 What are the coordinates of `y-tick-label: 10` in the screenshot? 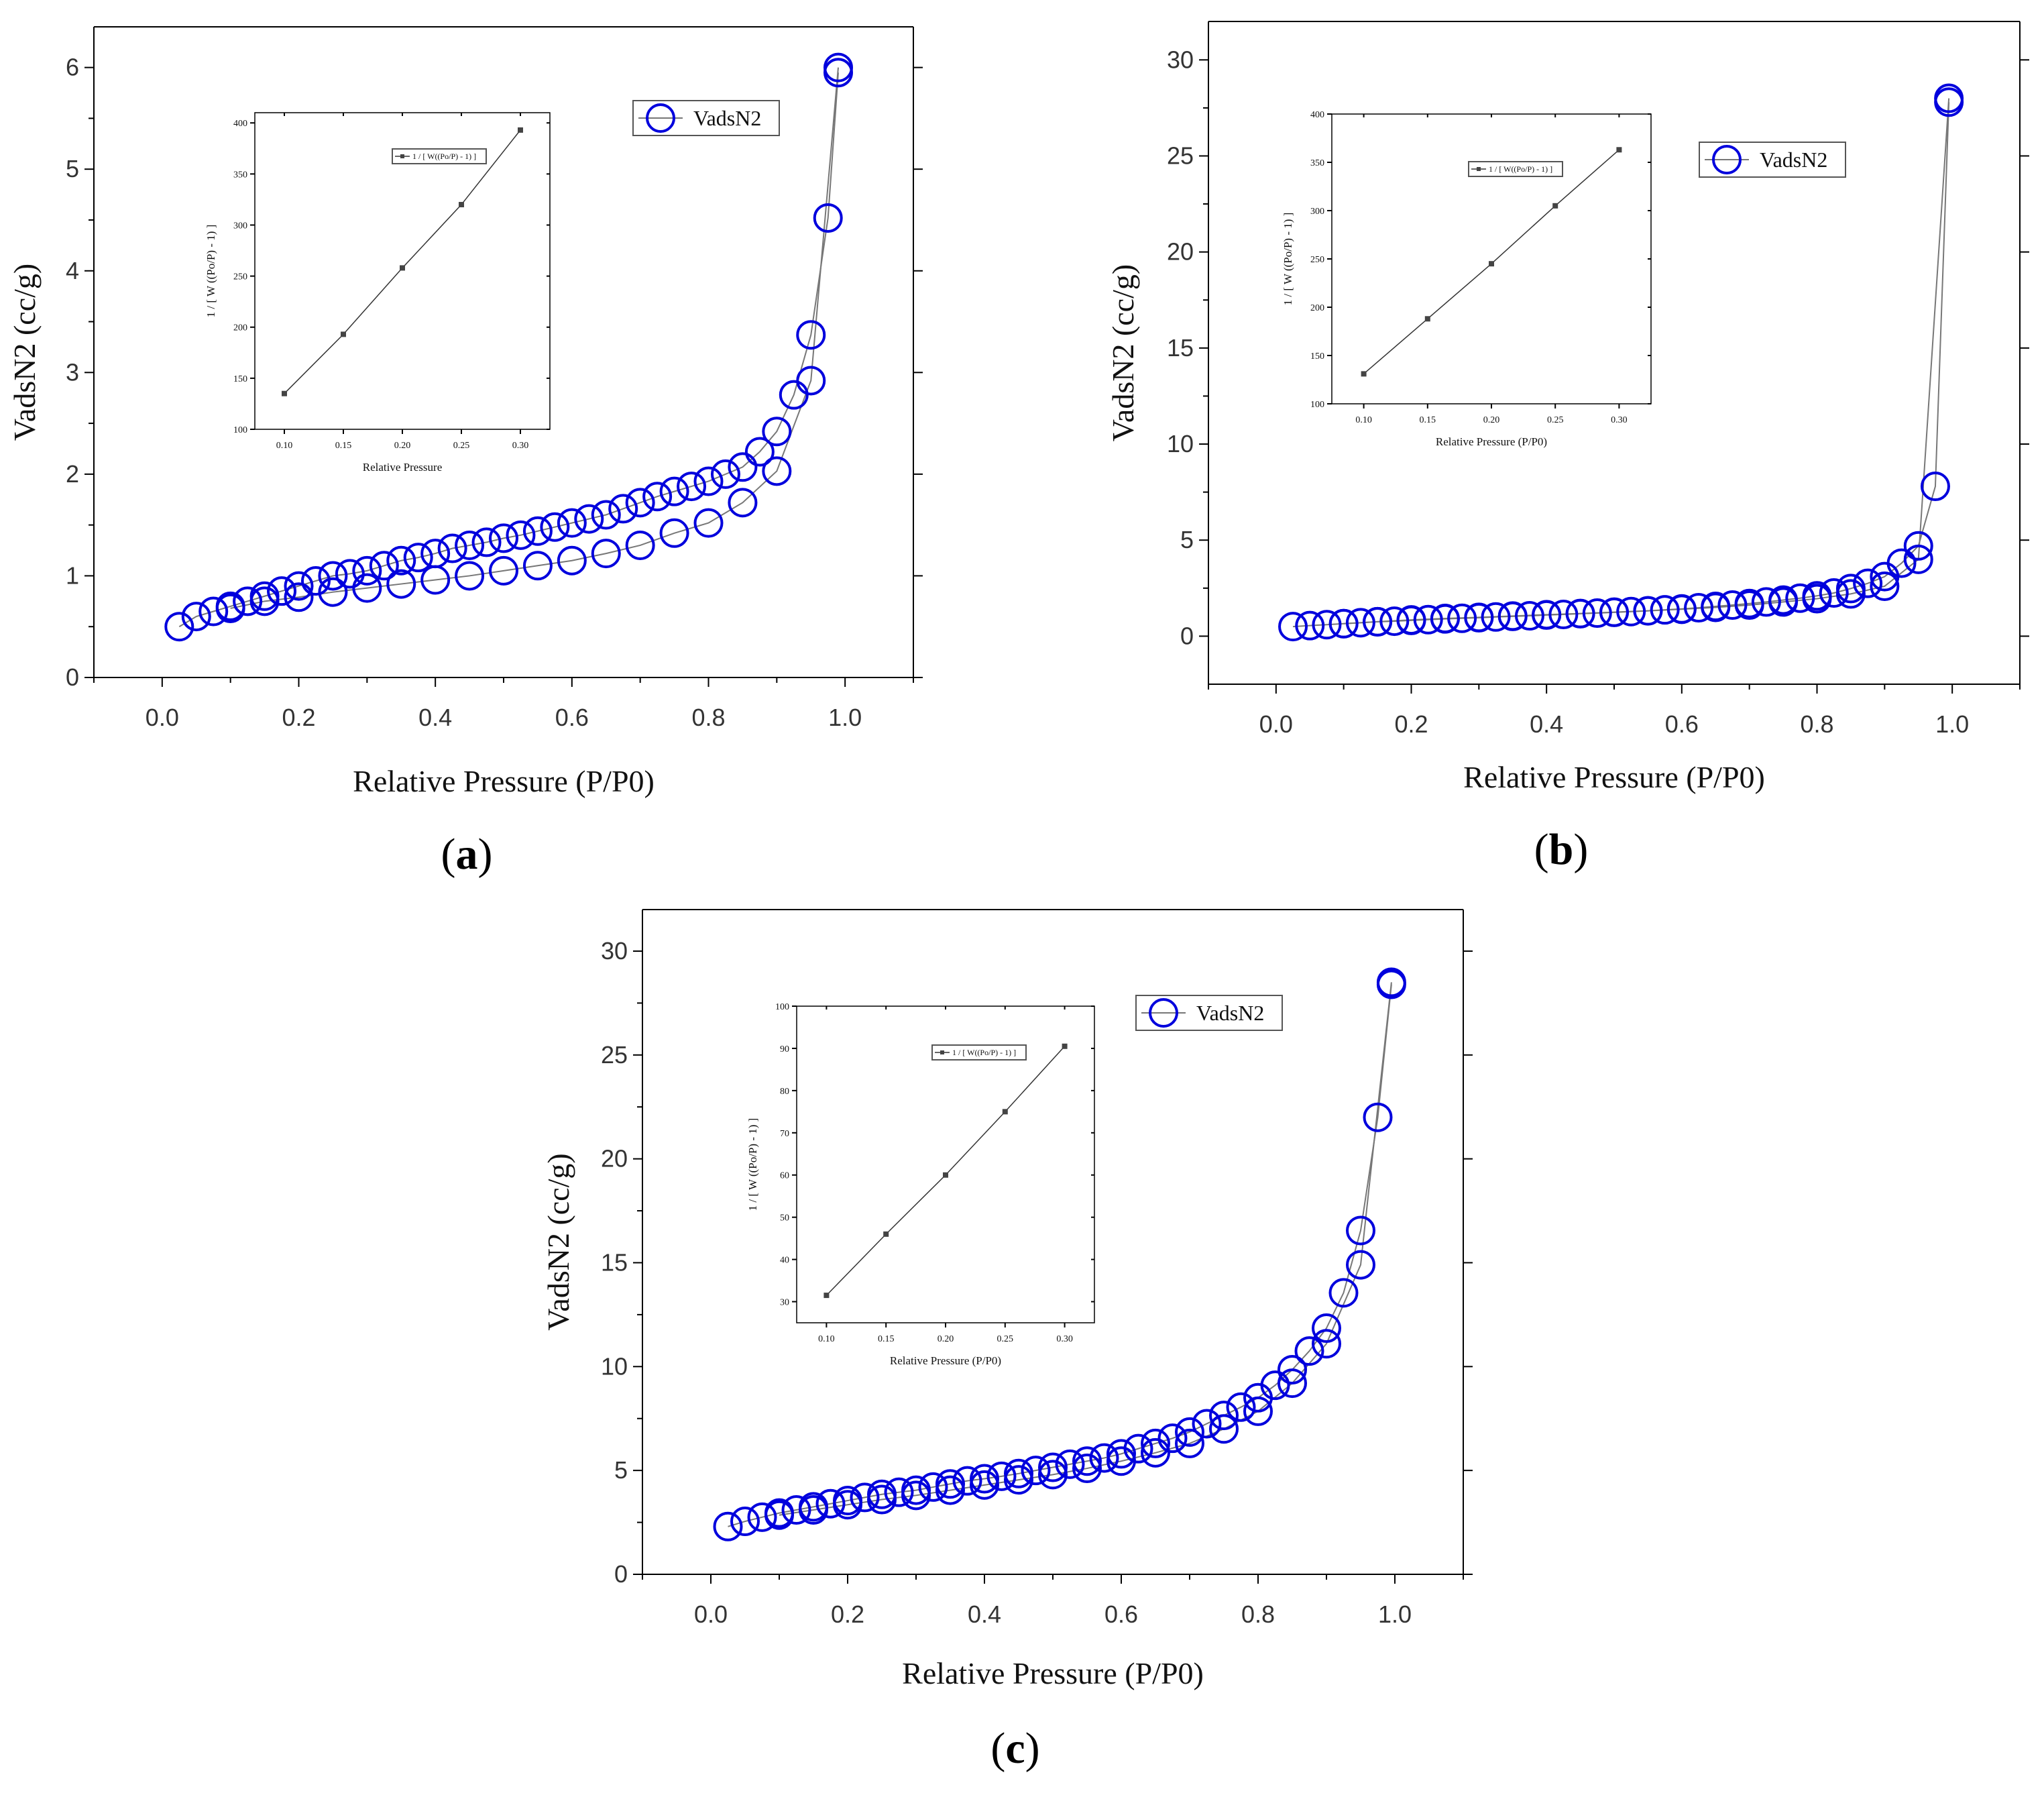 It's located at (1180, 443).